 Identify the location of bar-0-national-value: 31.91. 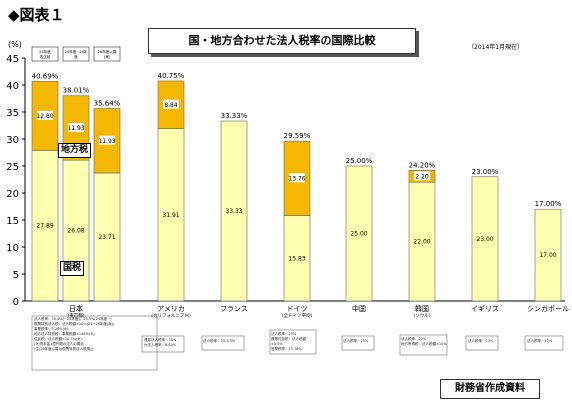
(170, 215).